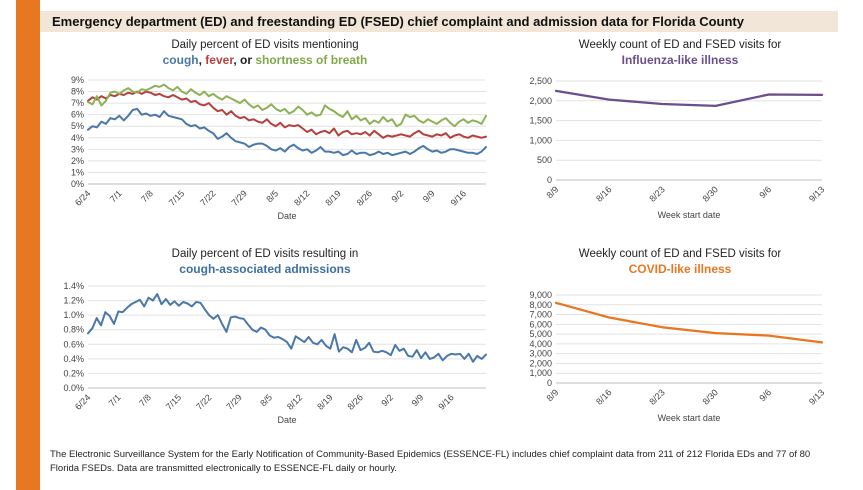 The width and height of the screenshot is (863, 490). Describe the element at coordinates (544, 160) in the screenshot. I see `y-tick-label: 500` at that location.